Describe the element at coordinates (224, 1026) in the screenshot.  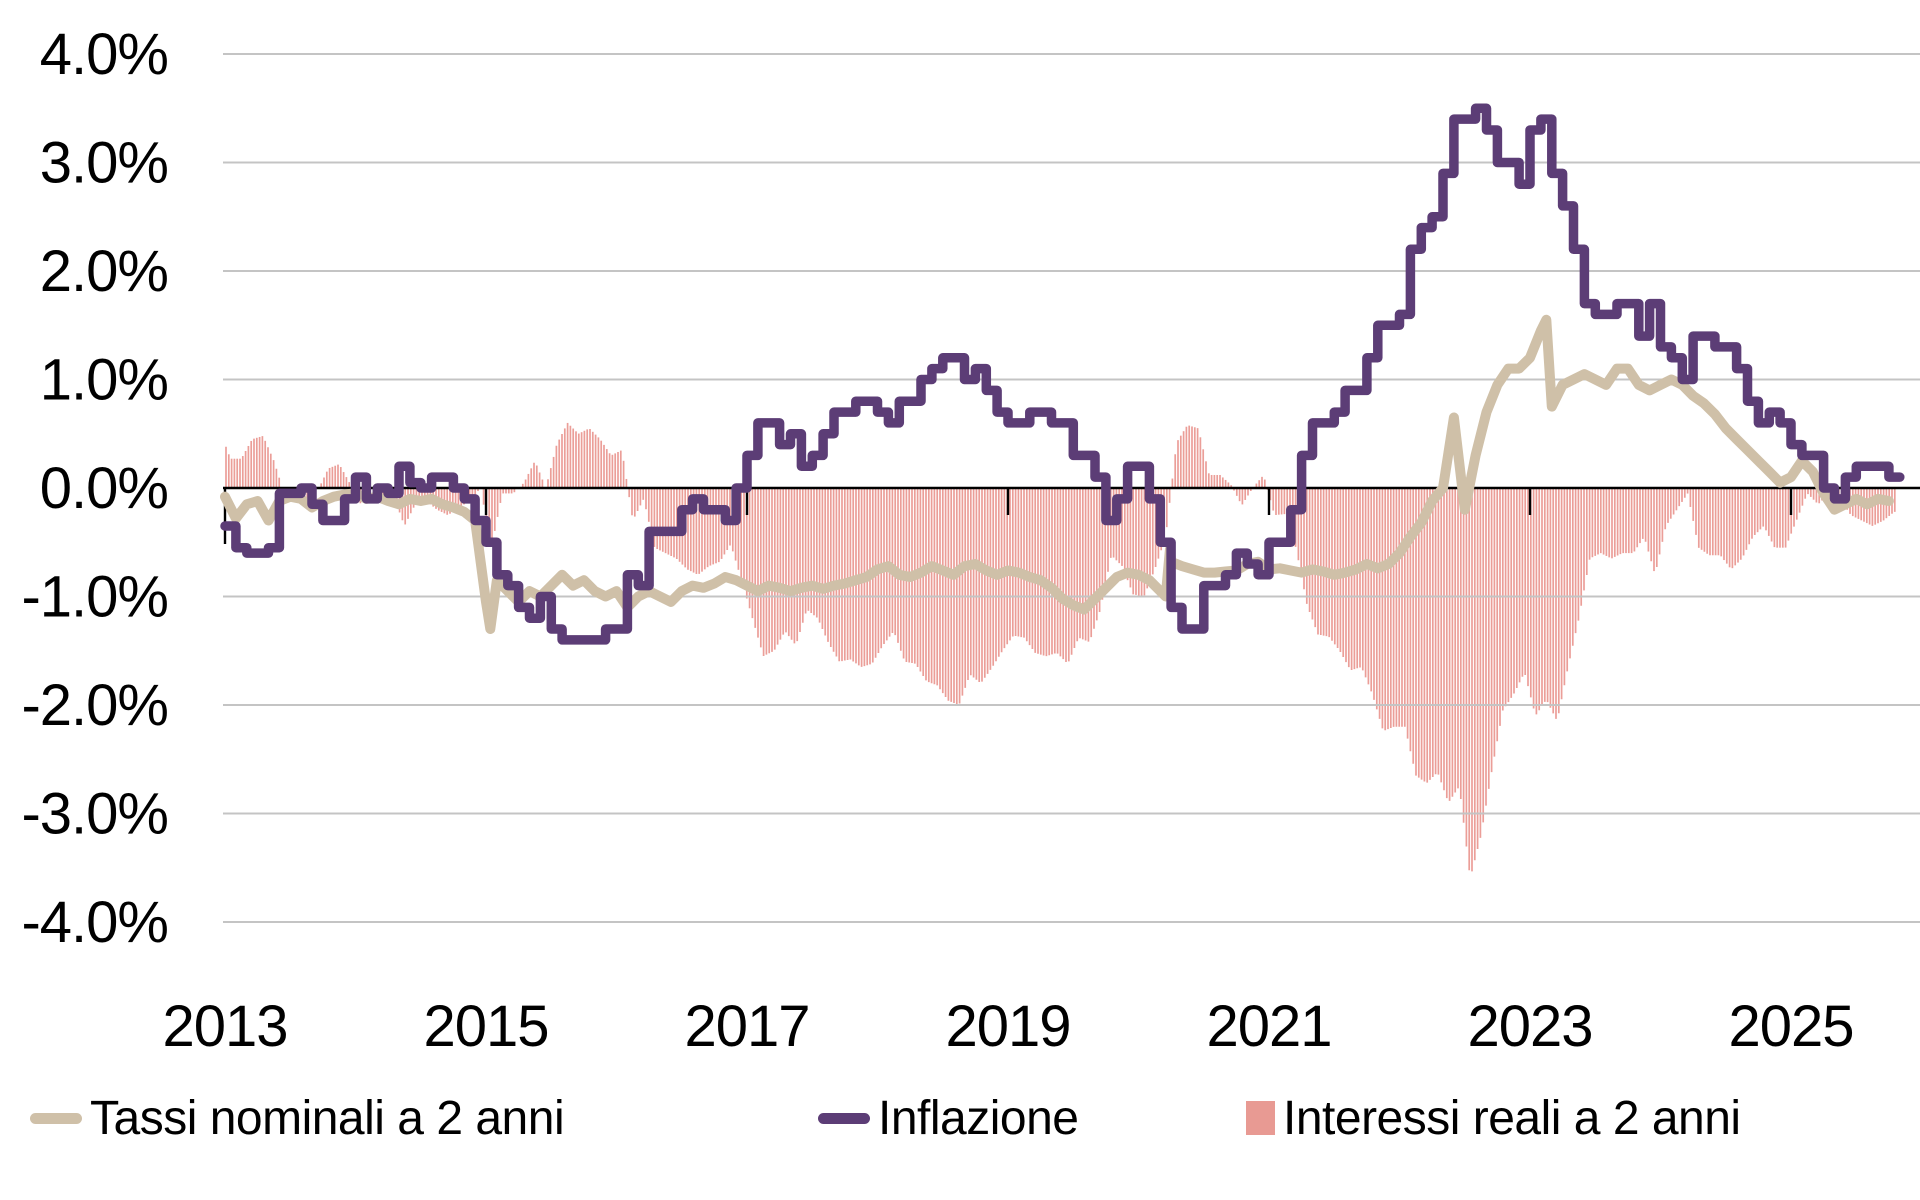
I see `x-axis-tick-label: 2013` at that location.